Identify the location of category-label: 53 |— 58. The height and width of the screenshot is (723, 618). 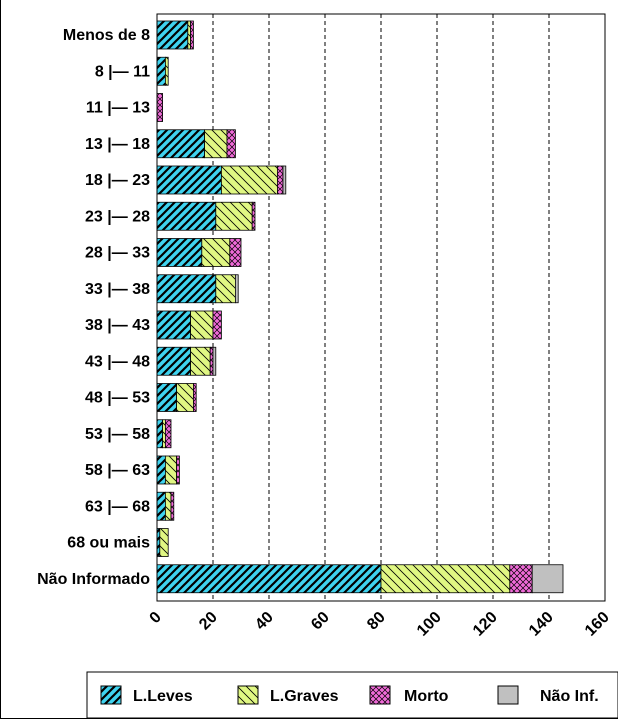
(117, 434).